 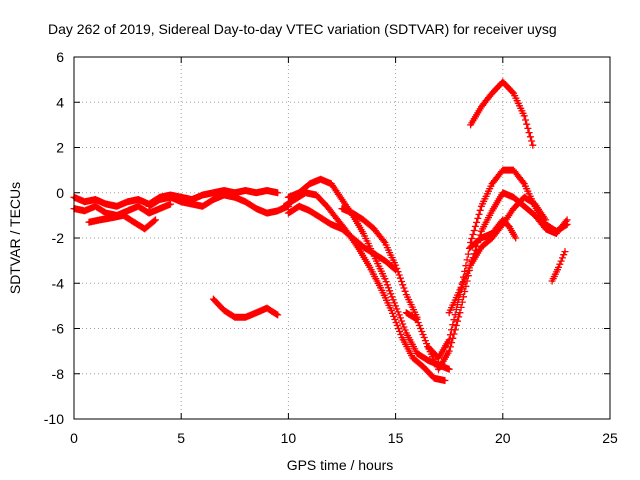 I want to click on y-tick-label: -4, so click(x=58, y=283).